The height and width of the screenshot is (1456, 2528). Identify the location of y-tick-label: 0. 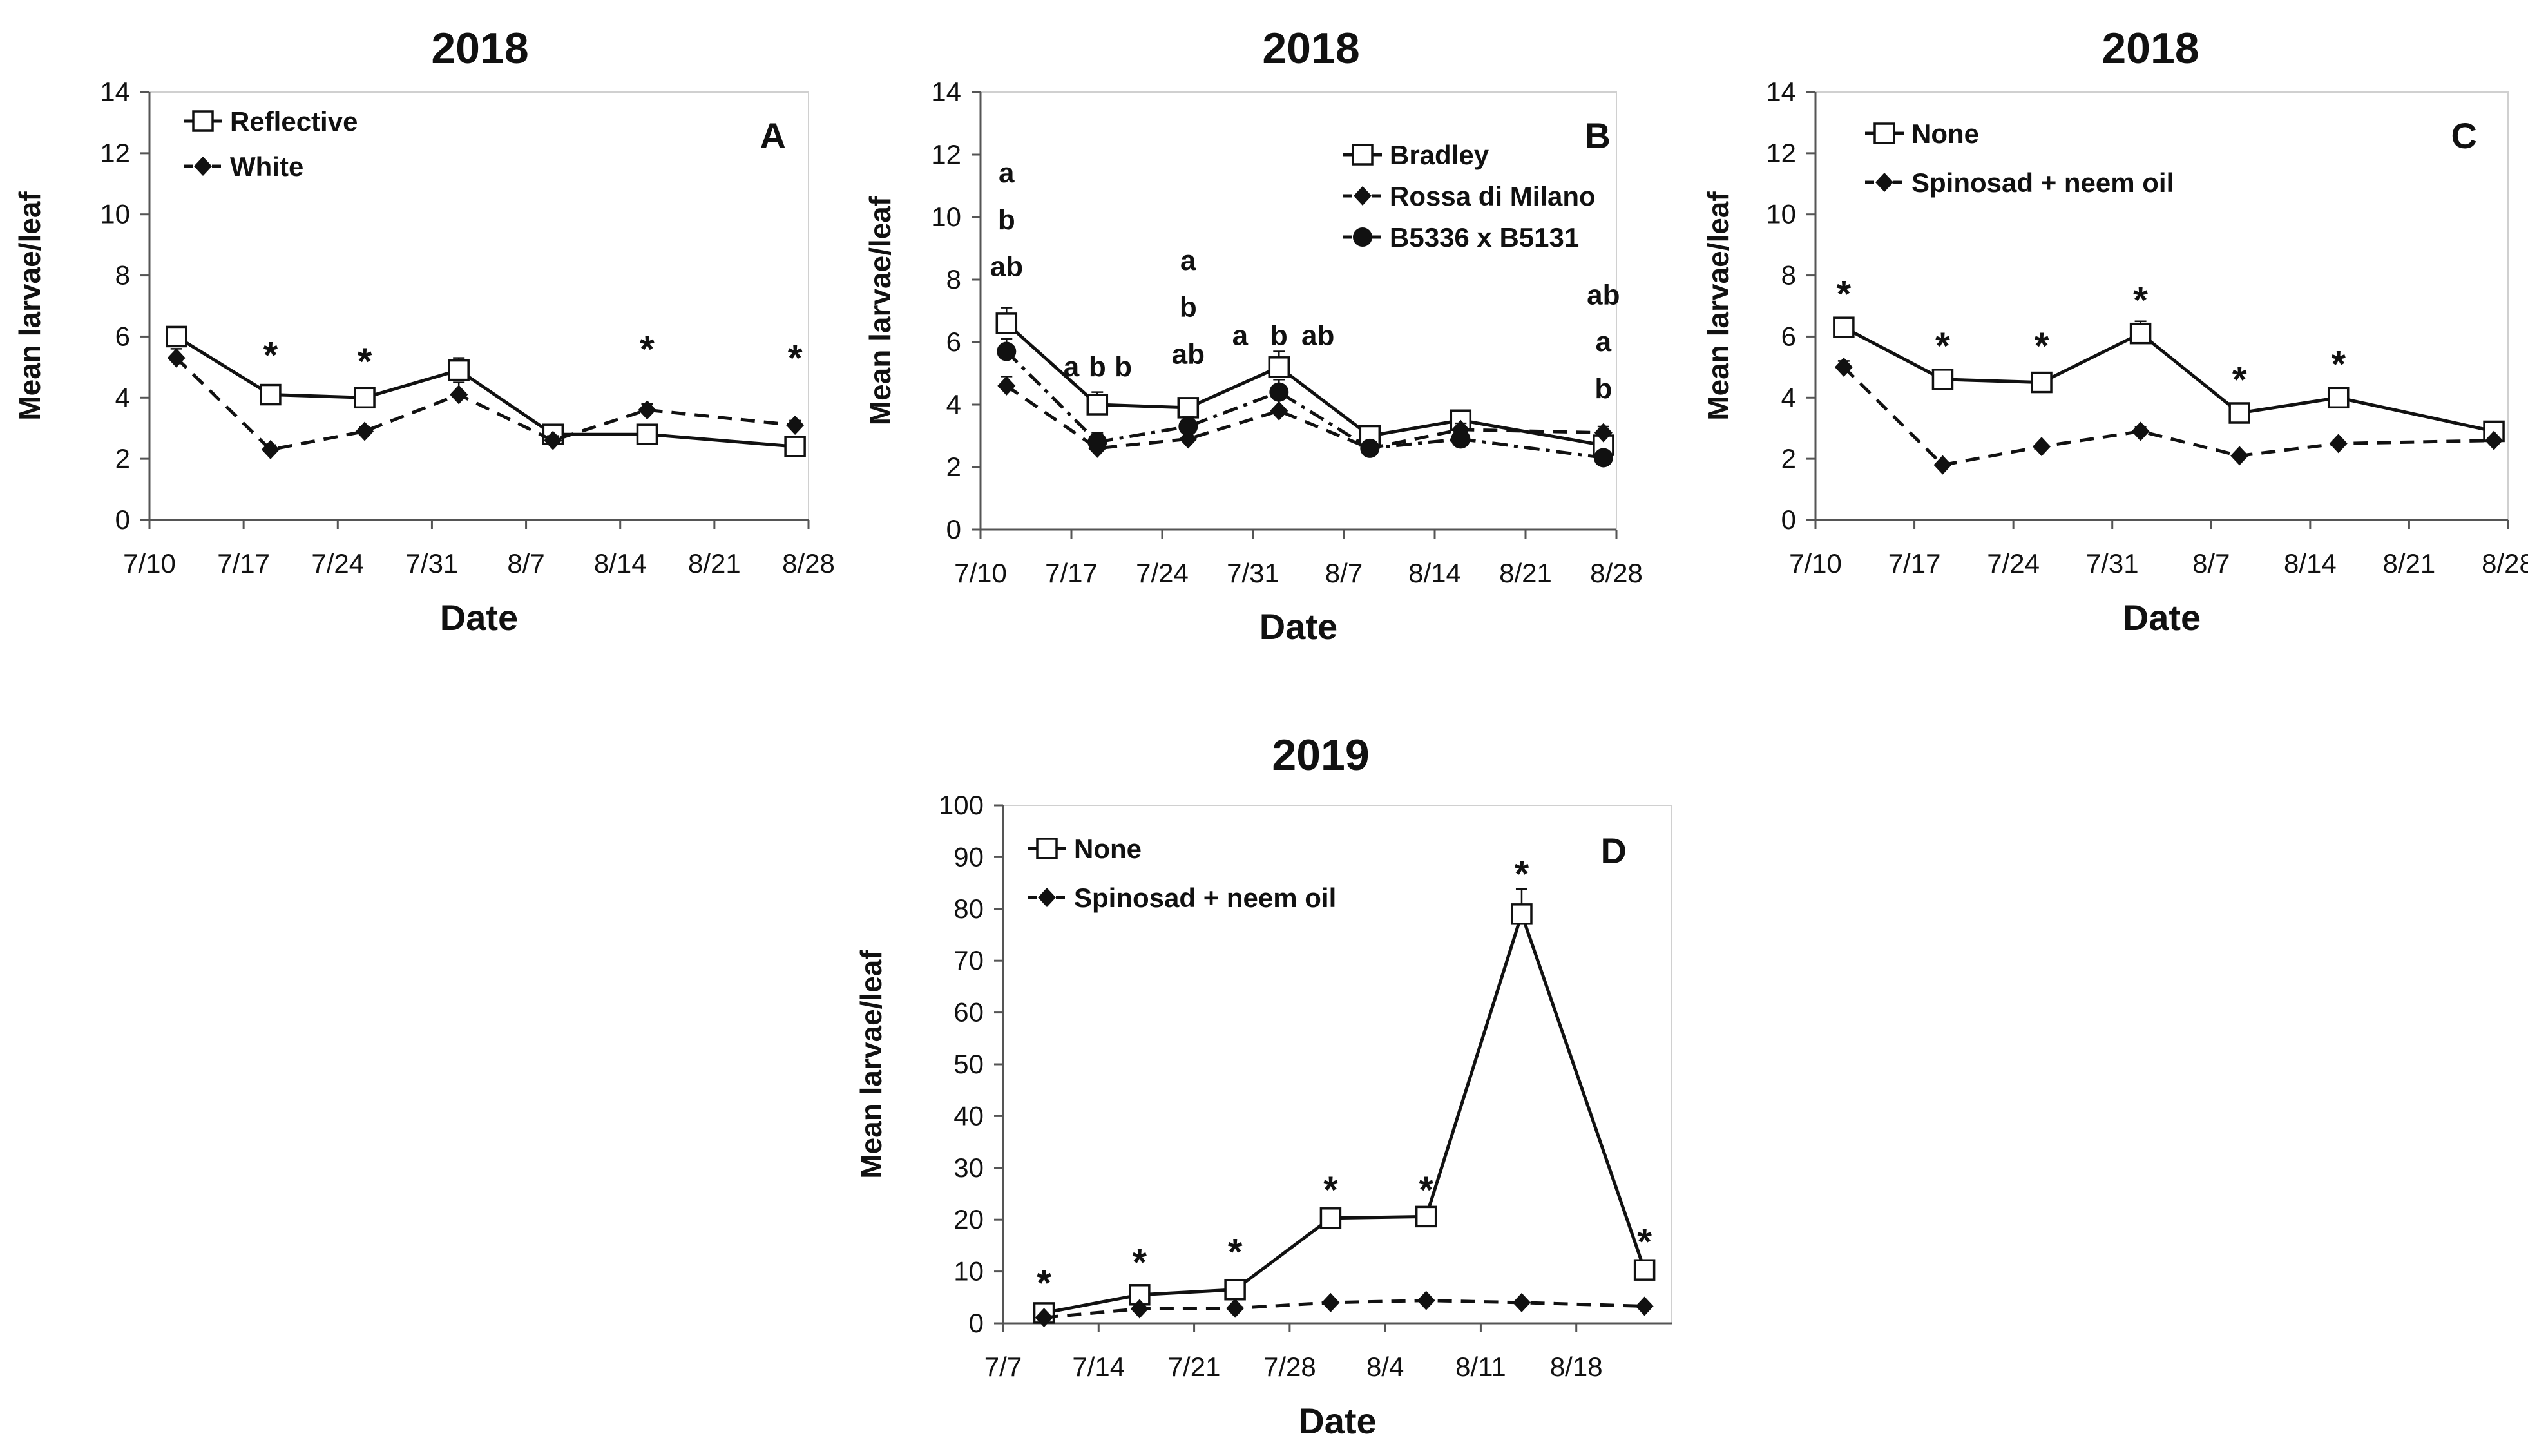
(123, 519).